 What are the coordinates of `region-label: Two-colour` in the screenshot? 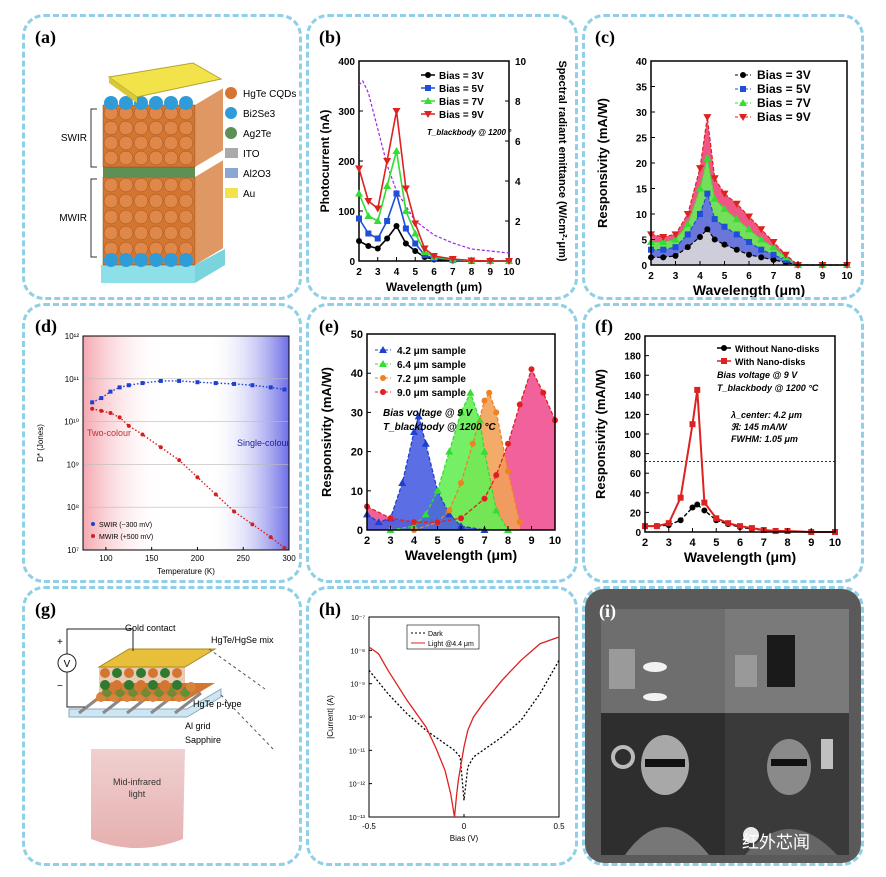 It's located at (109, 433).